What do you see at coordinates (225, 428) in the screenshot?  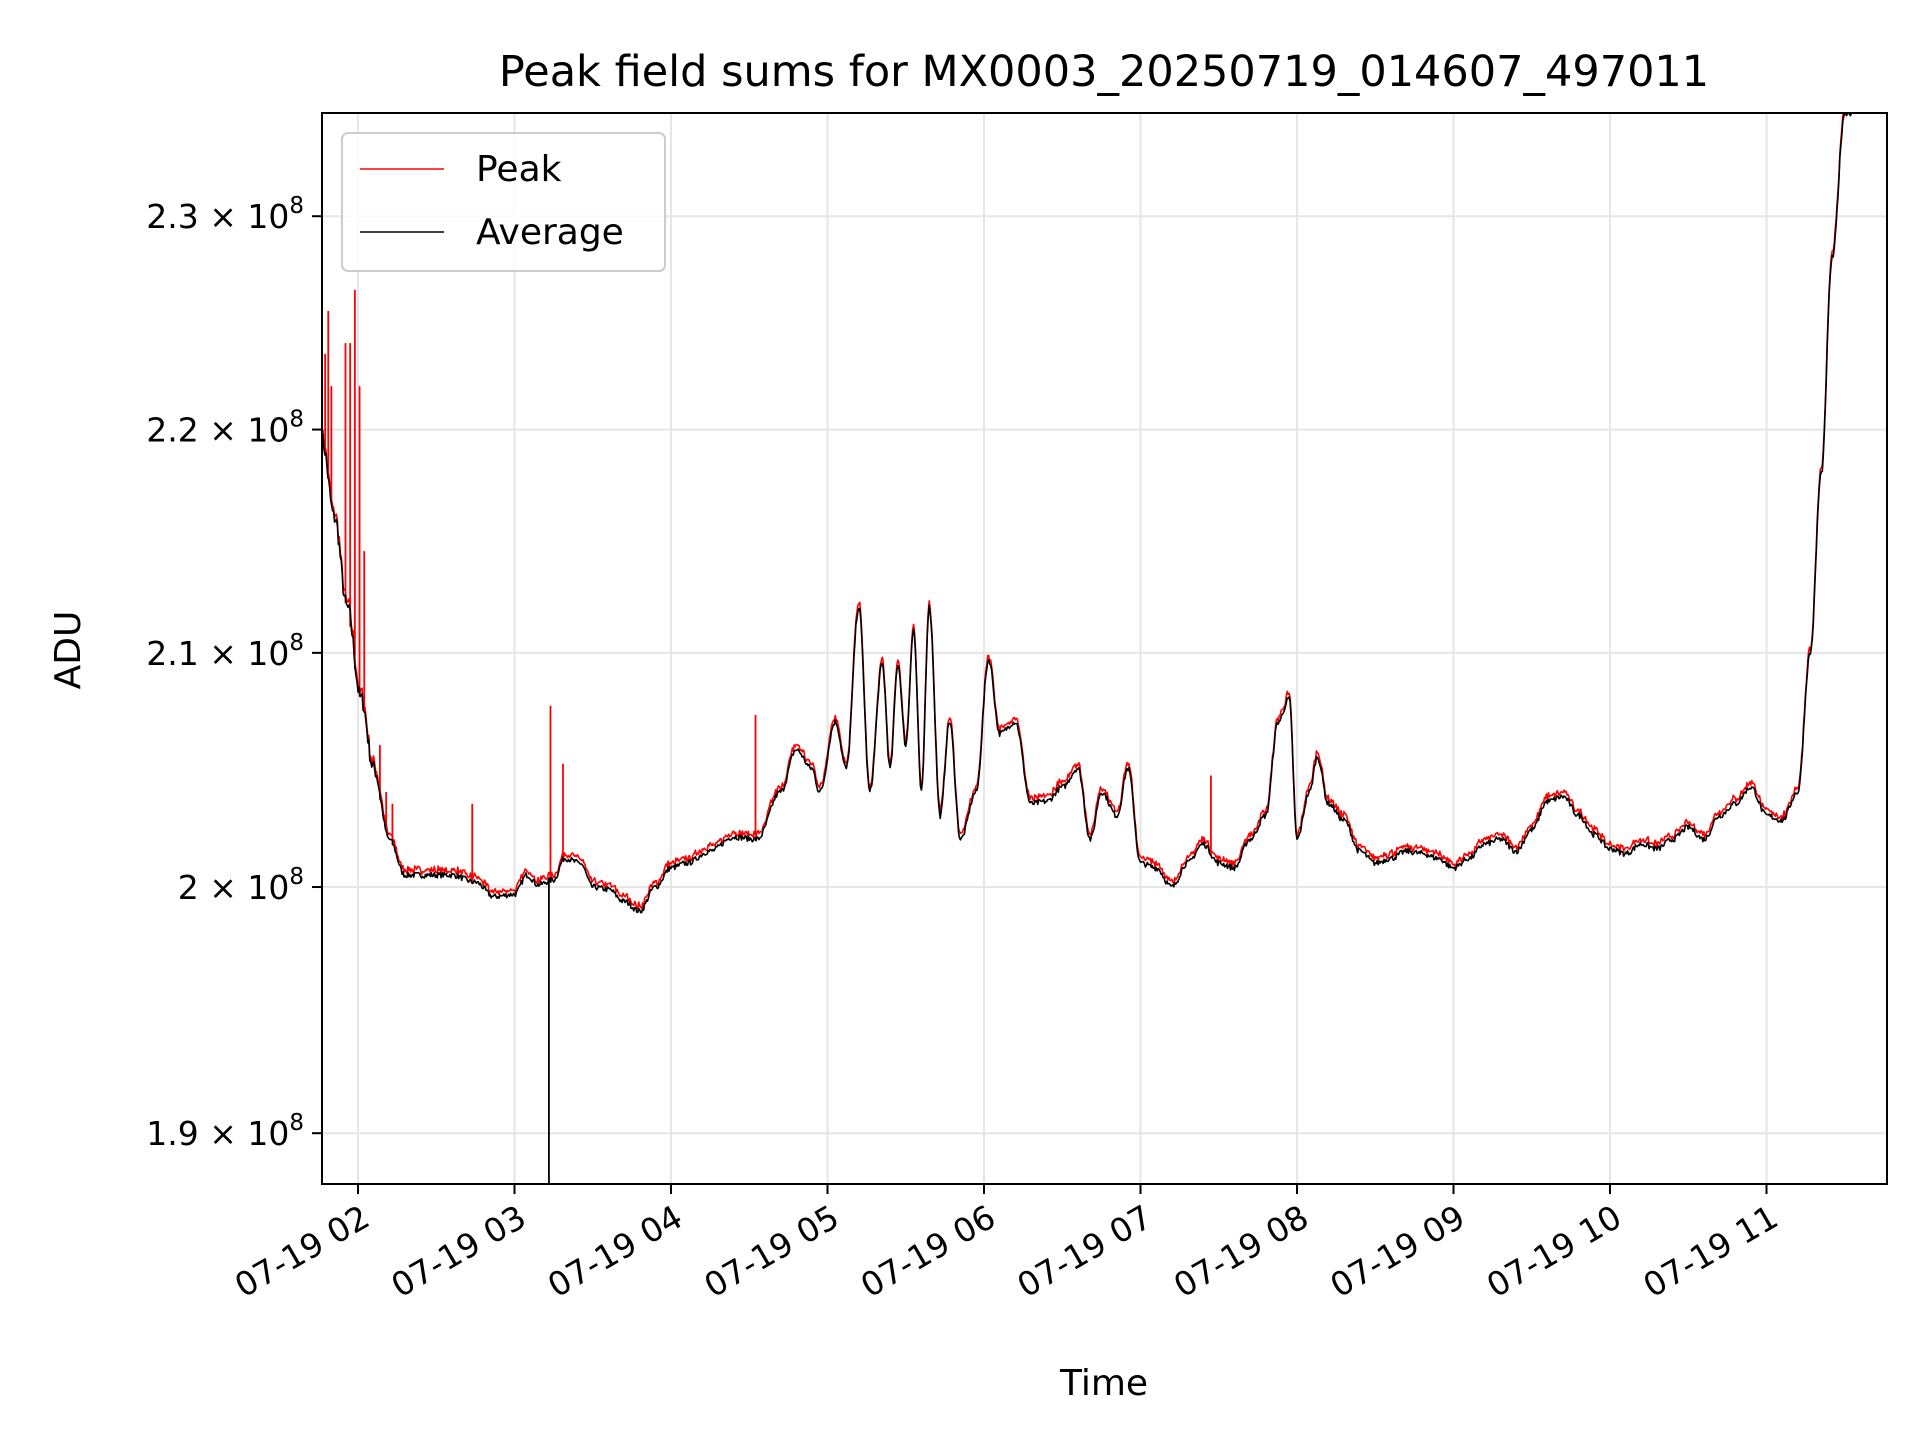 I see `y-tick-label: 2.2 × 108` at bounding box center [225, 428].